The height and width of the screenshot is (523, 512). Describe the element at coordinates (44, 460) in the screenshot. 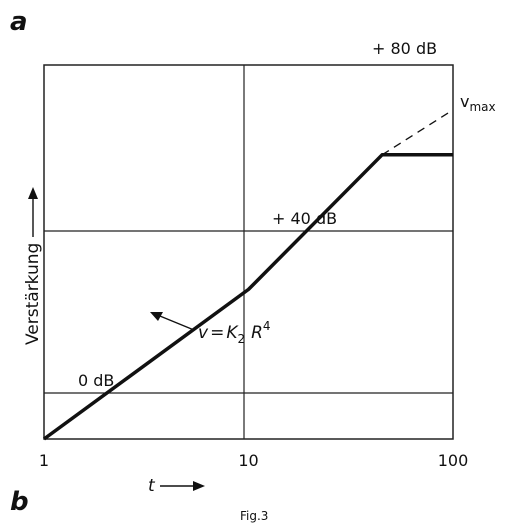

I see `x-tick-label-1: 1` at that location.